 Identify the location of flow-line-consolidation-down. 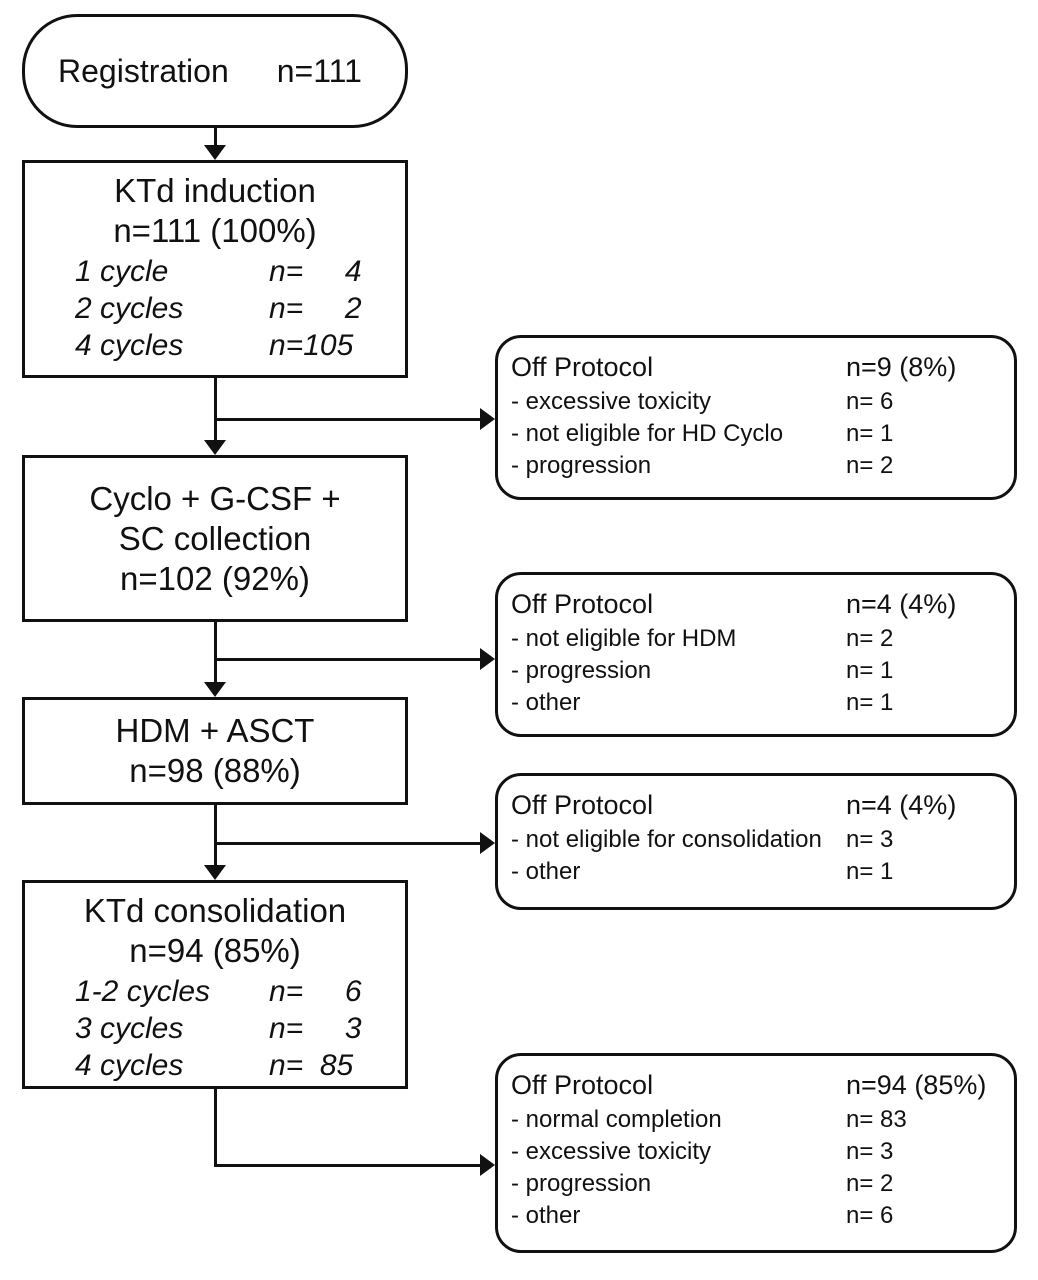
(215, 1128).